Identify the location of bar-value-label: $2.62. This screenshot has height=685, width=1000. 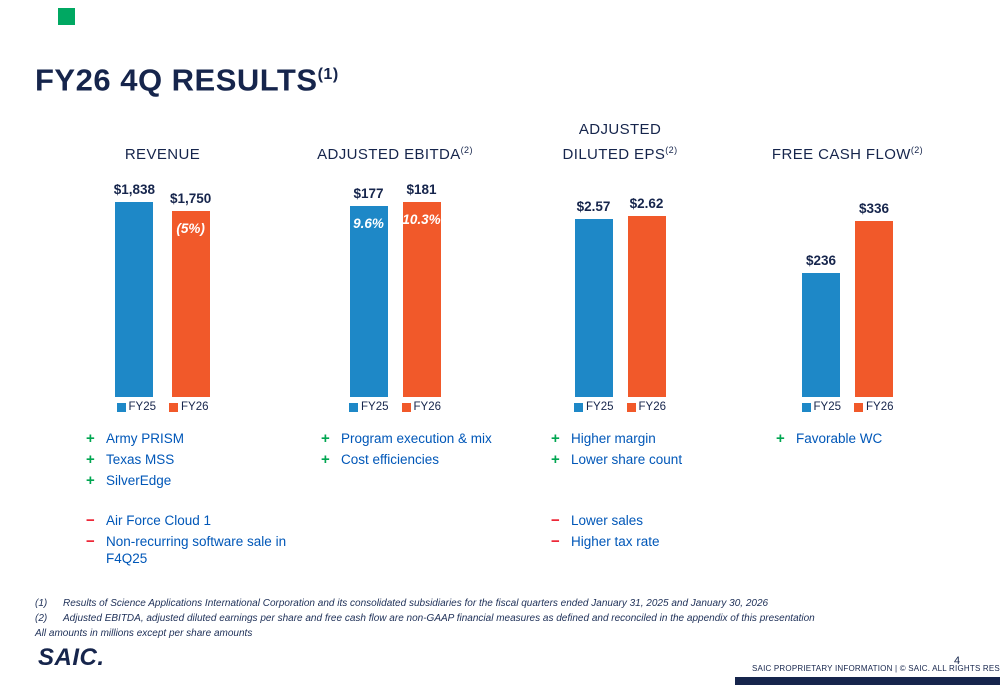
(646, 203).